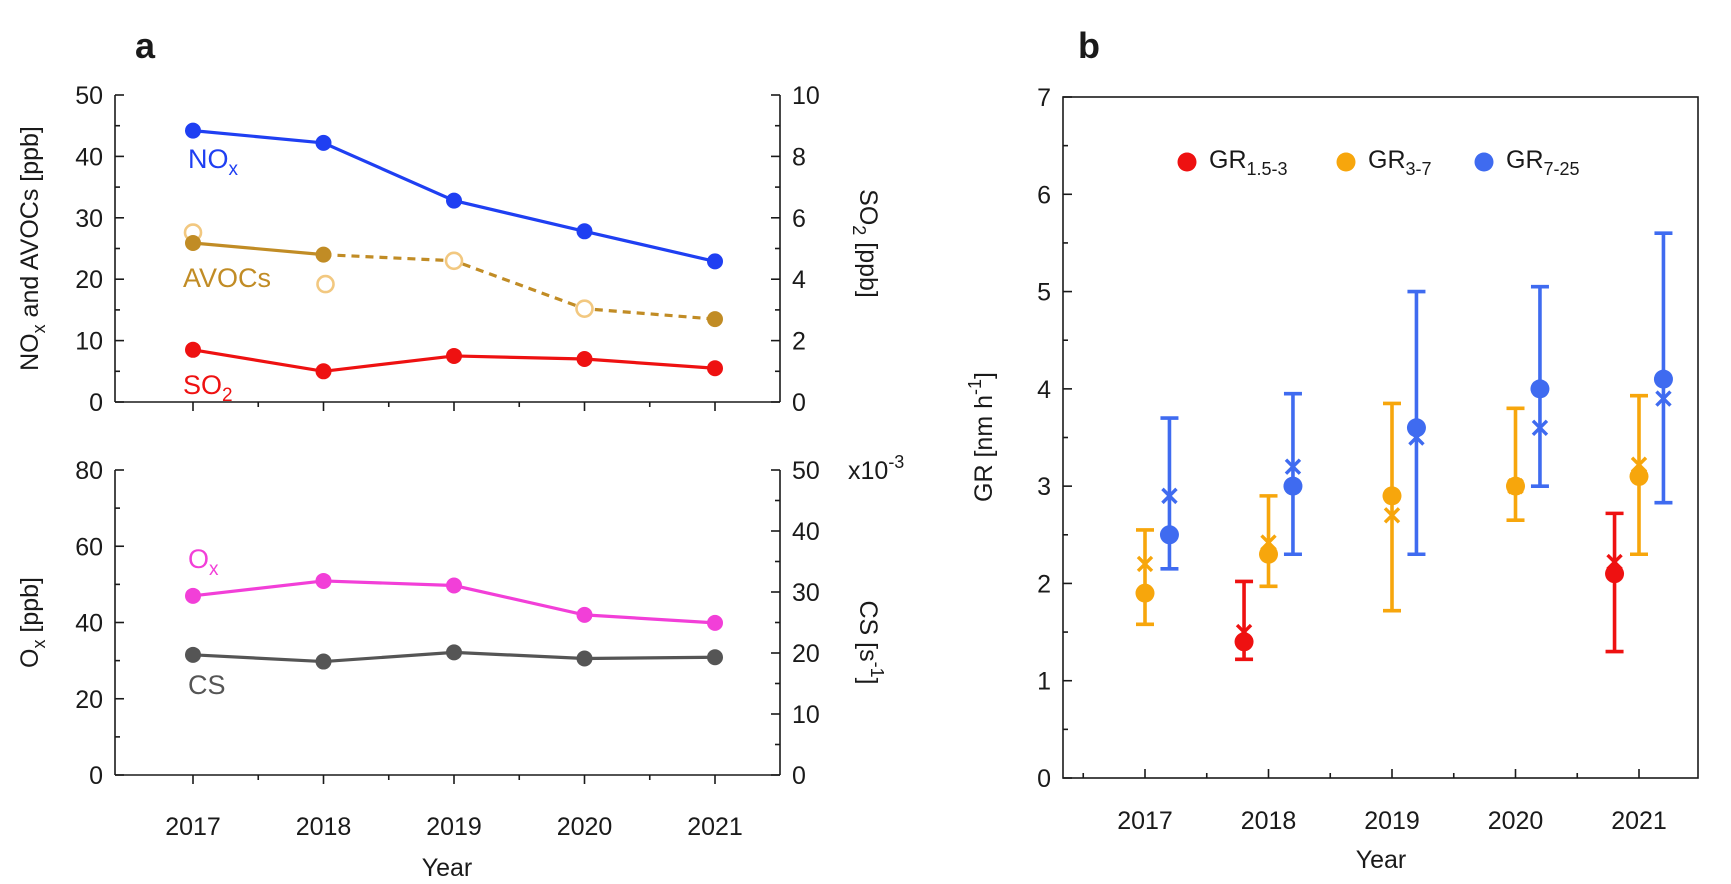 The width and height of the screenshot is (1731, 884). Describe the element at coordinates (585, 827) in the screenshot. I see `x-tick-label: 2020` at that location.